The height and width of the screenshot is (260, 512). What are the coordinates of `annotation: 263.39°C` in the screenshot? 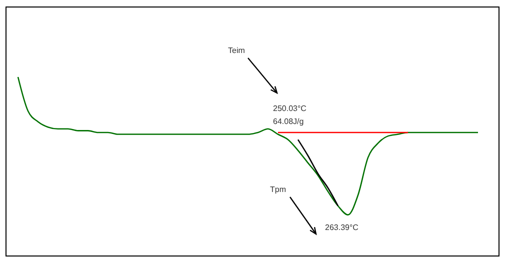 It's located at (342, 227).